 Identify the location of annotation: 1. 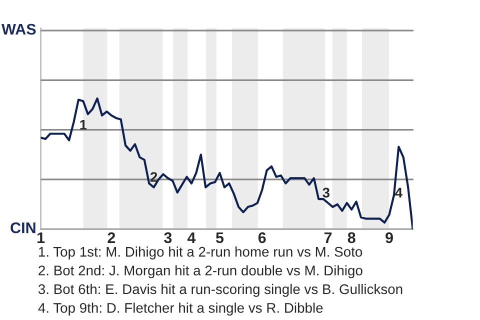
(83, 125).